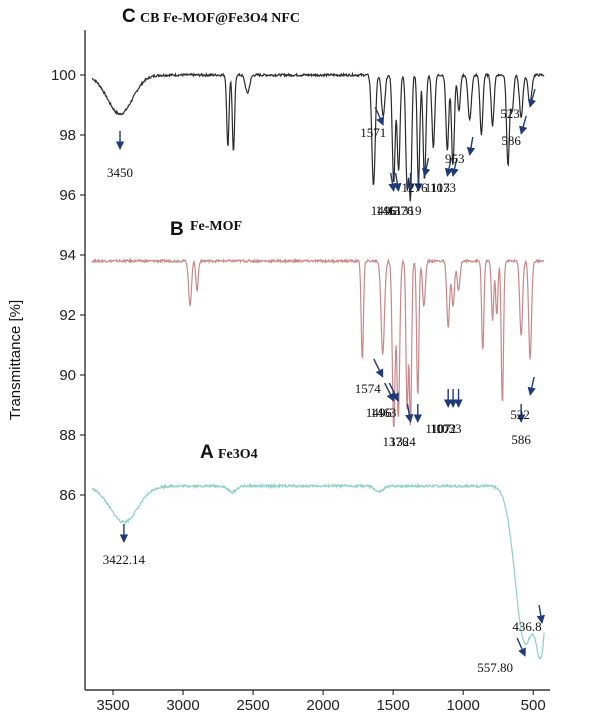  I want to click on annotation-label: 1073, so click(443, 187).